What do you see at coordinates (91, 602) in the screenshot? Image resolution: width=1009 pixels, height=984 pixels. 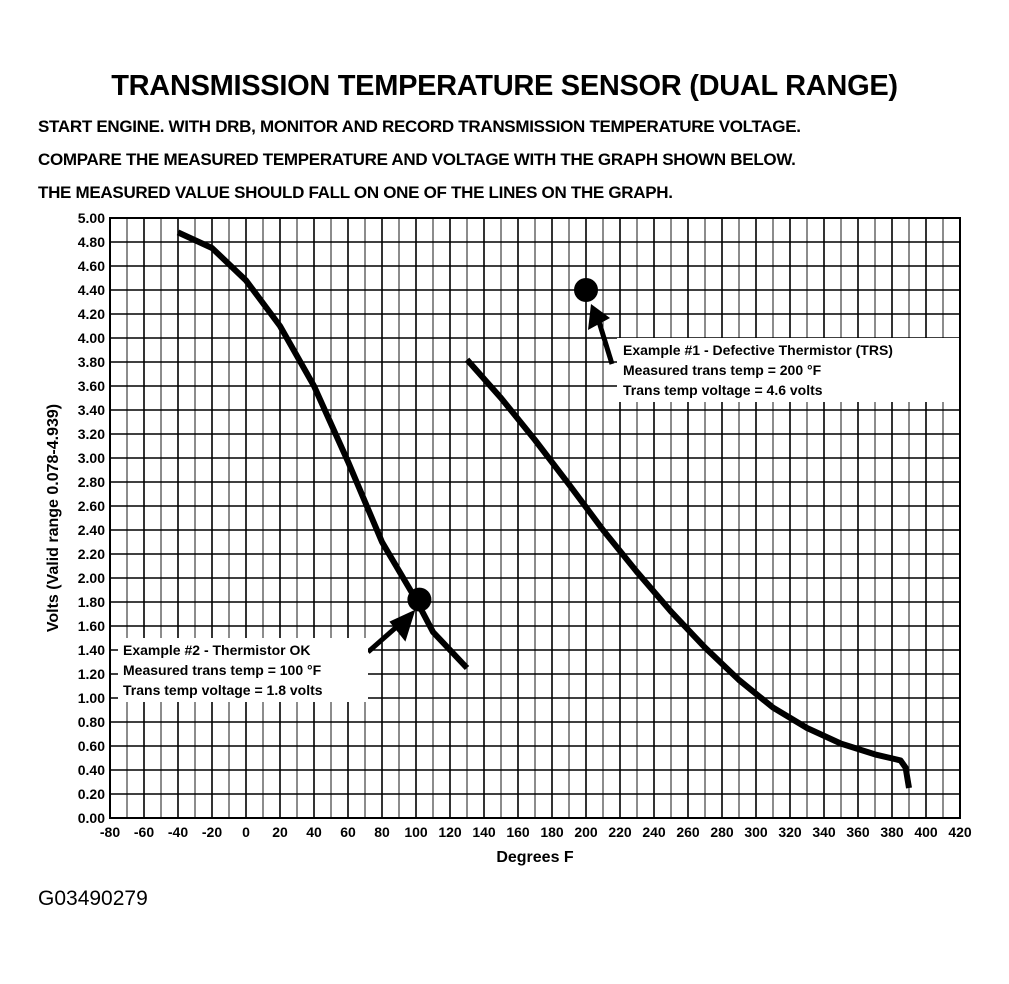 I see `y-tick-label: 1.80` at bounding box center [91, 602].